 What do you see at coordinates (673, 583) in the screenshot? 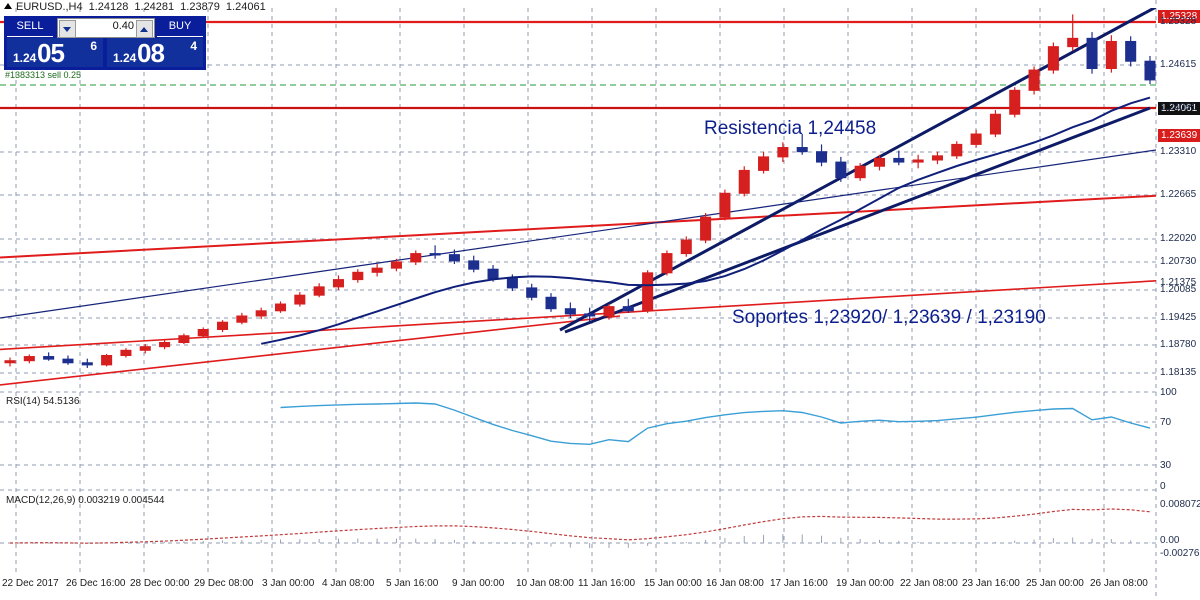
I see `date-tick: 15 Jan 00:00` at bounding box center [673, 583].